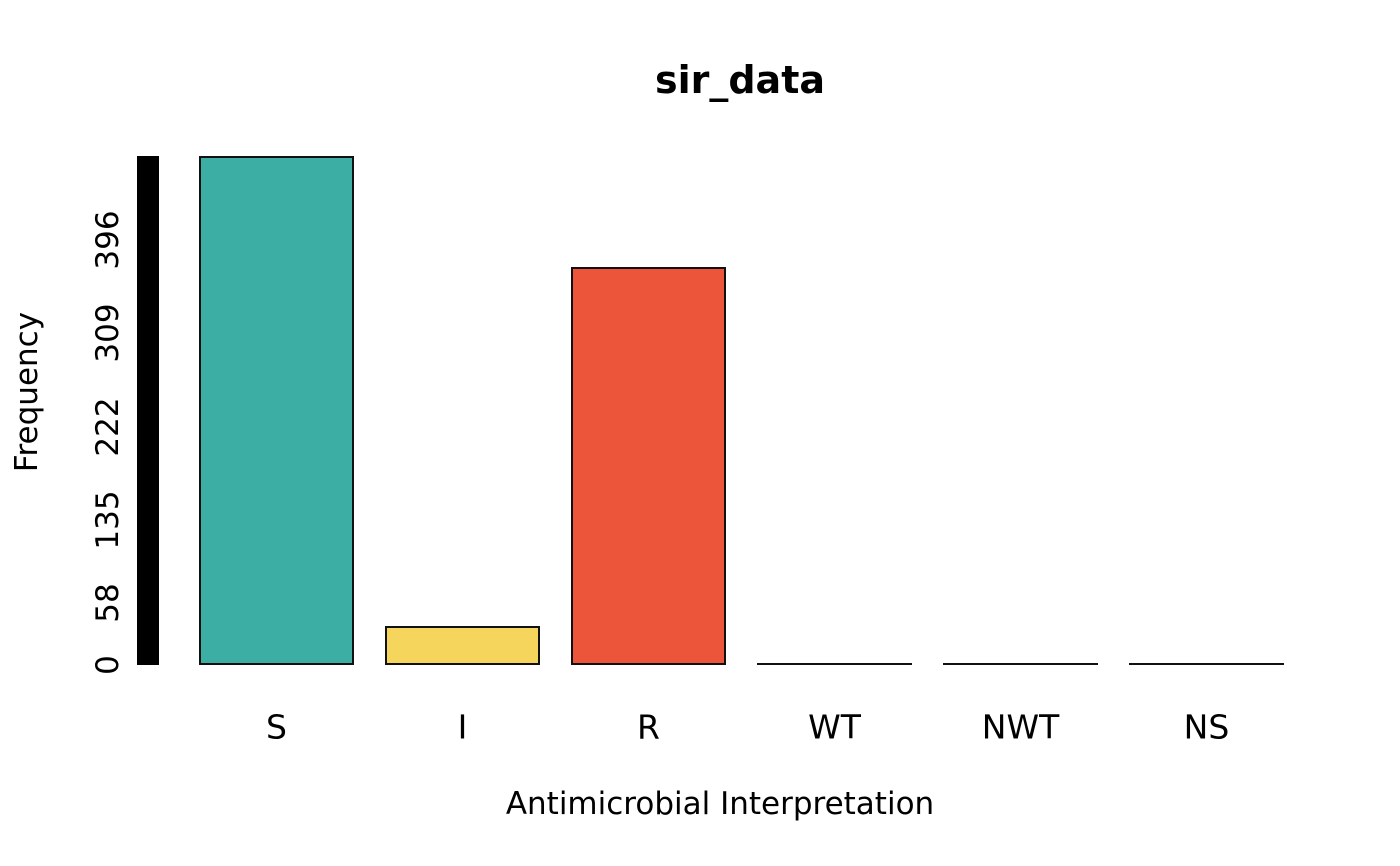  What do you see at coordinates (1020, 727) in the screenshot?
I see `x-category-label-NWT: NWT` at bounding box center [1020, 727].